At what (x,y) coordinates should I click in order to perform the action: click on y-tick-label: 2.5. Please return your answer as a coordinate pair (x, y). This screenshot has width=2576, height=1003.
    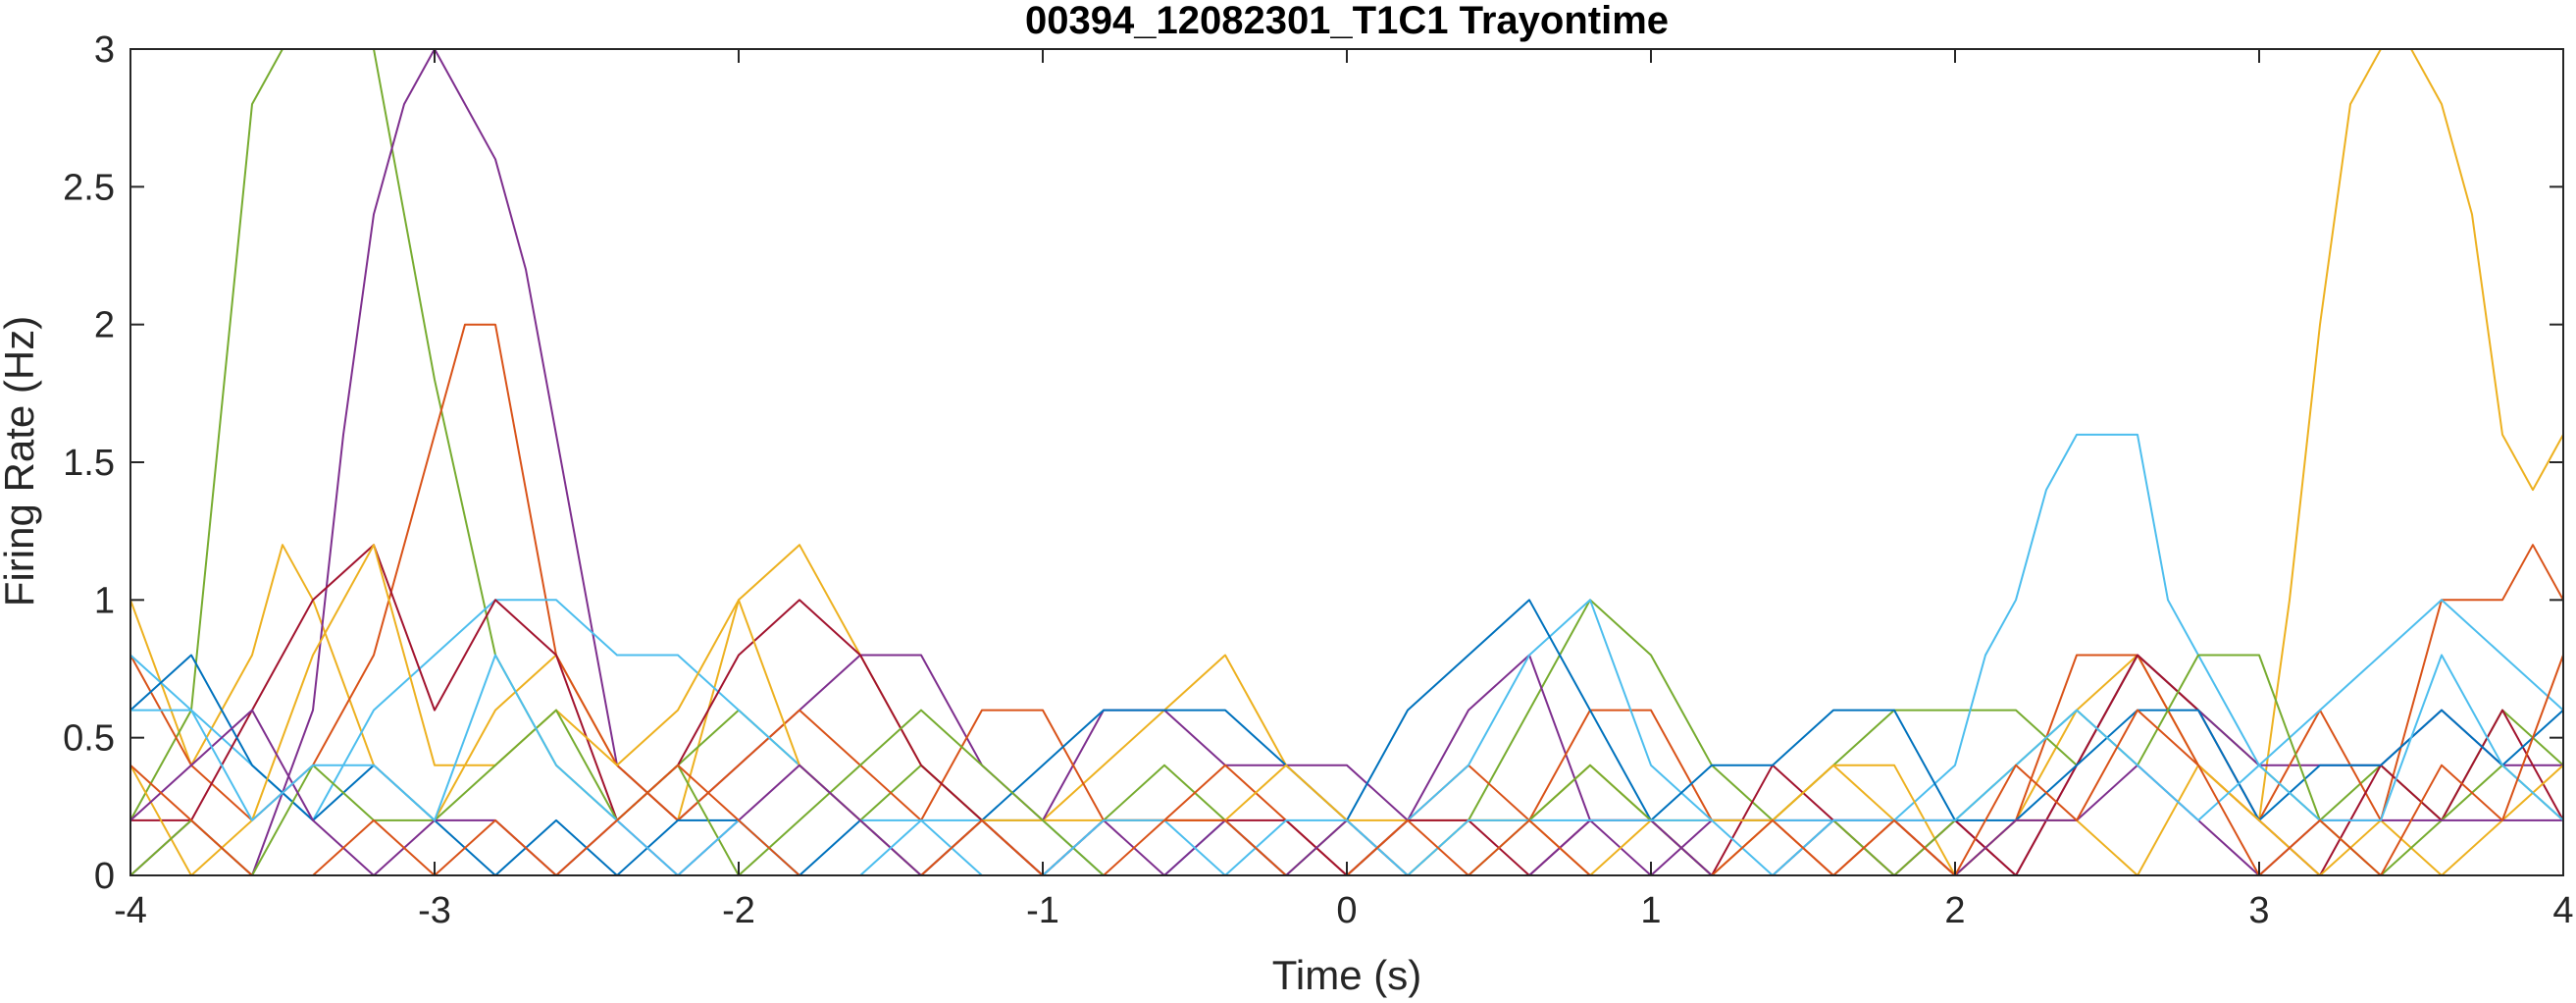
    Looking at the image, I should click on (89, 187).